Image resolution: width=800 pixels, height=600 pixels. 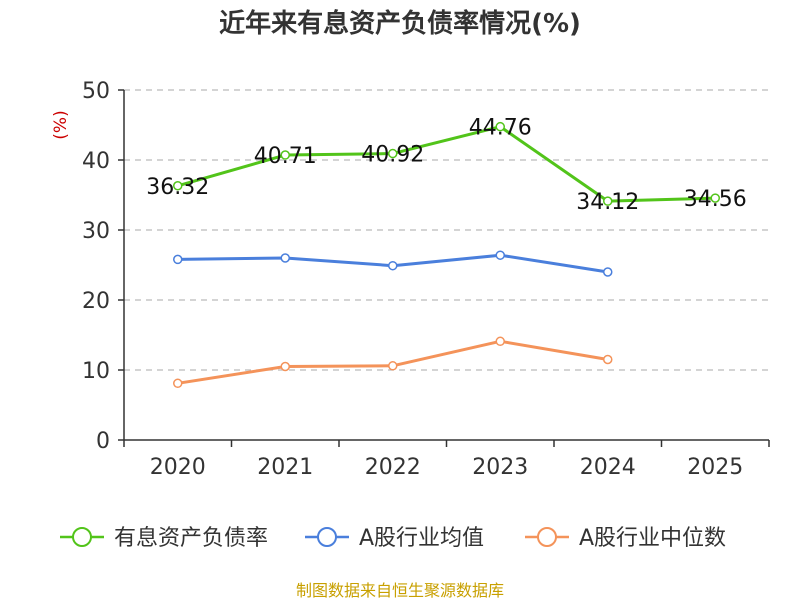 I want to click on y-tick-label: 20, so click(x=96, y=301).